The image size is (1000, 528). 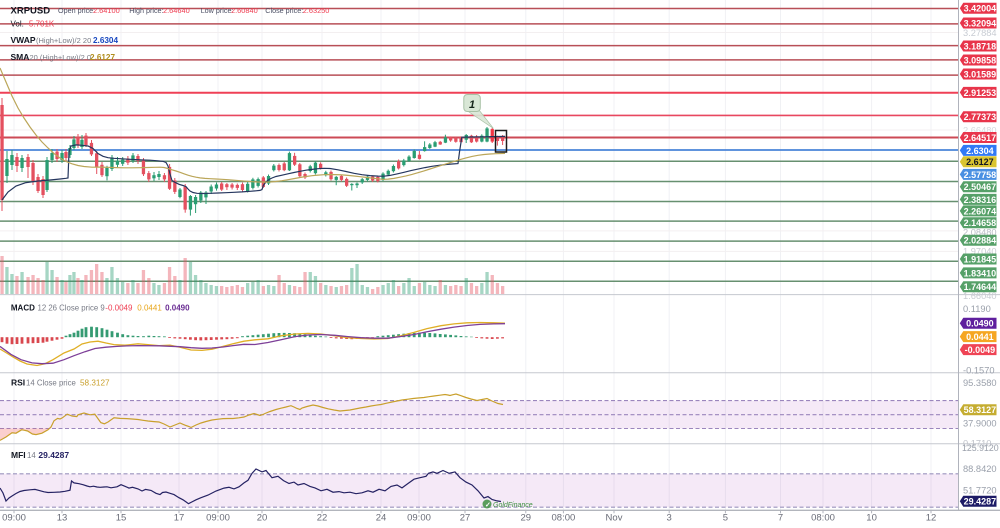 I want to click on svg-text: Nov, so click(x=614, y=518).